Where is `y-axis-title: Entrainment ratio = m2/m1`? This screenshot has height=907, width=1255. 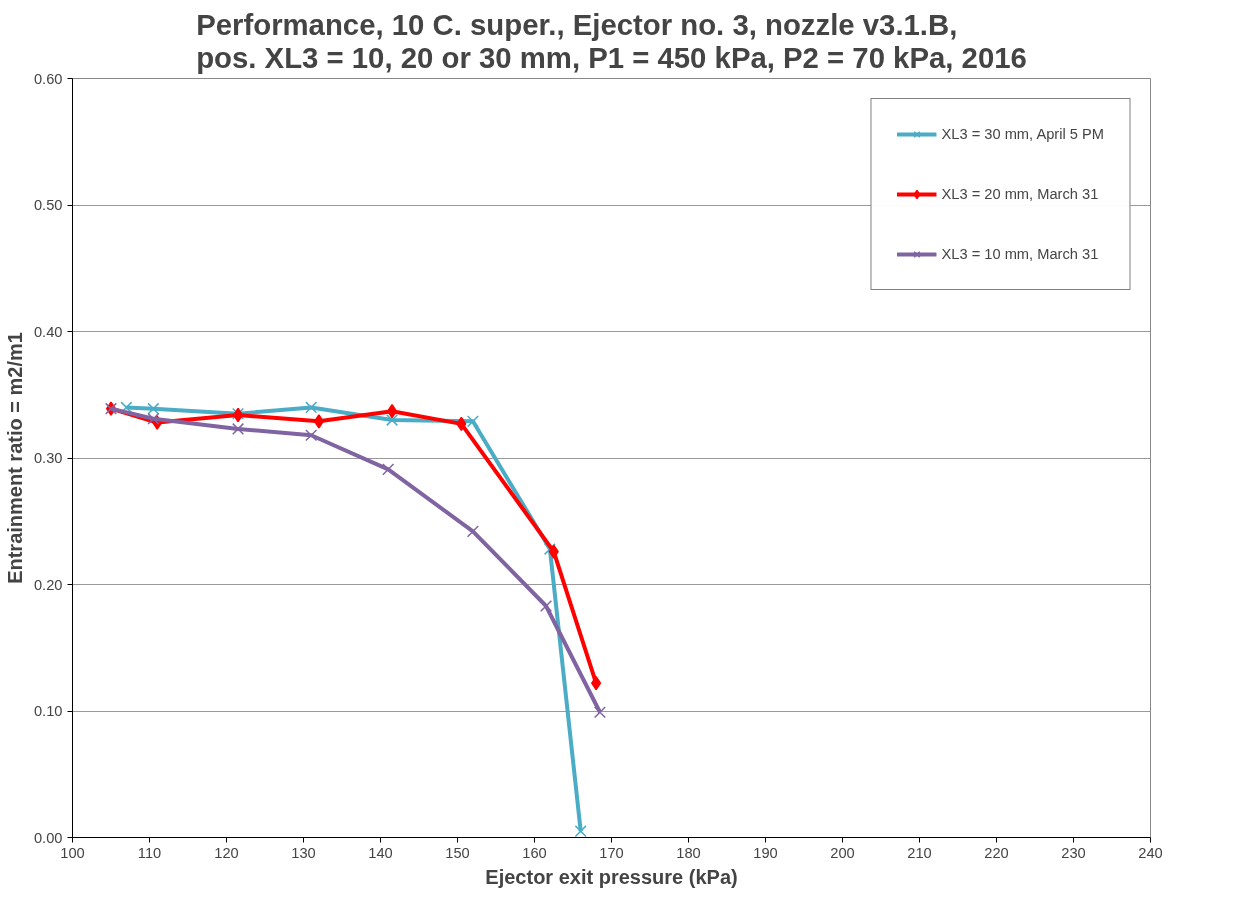
y-axis-title: Entrainment ratio = m2/m1 is located at coordinates (14, 458).